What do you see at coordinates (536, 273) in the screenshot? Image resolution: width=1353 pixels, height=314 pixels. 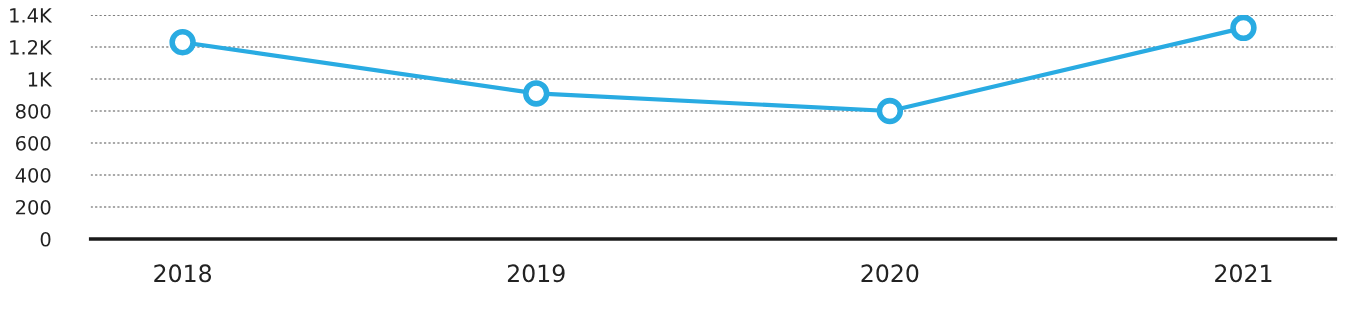 I see `x-tick-label: 2019` at bounding box center [536, 273].